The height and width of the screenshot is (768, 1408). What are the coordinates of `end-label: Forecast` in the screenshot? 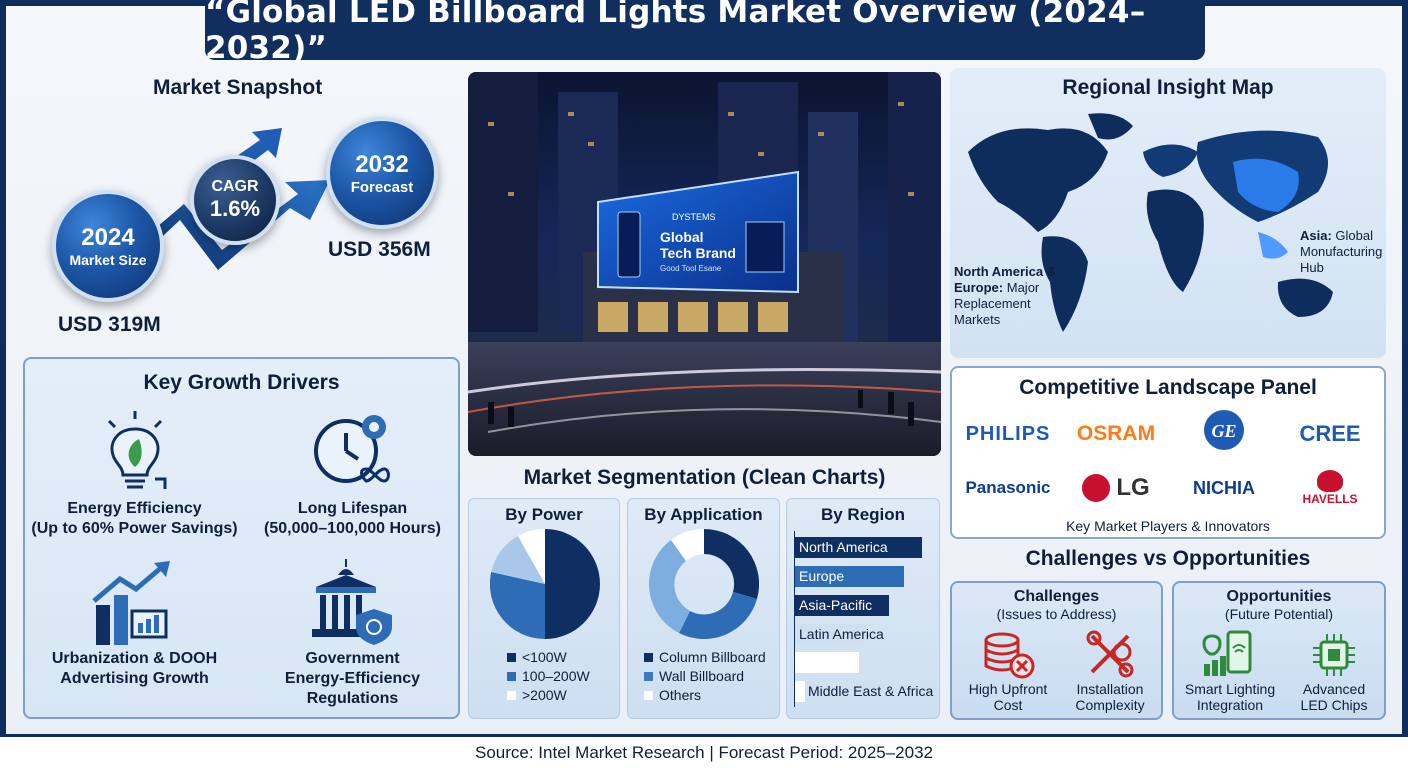 It's located at (382, 187).